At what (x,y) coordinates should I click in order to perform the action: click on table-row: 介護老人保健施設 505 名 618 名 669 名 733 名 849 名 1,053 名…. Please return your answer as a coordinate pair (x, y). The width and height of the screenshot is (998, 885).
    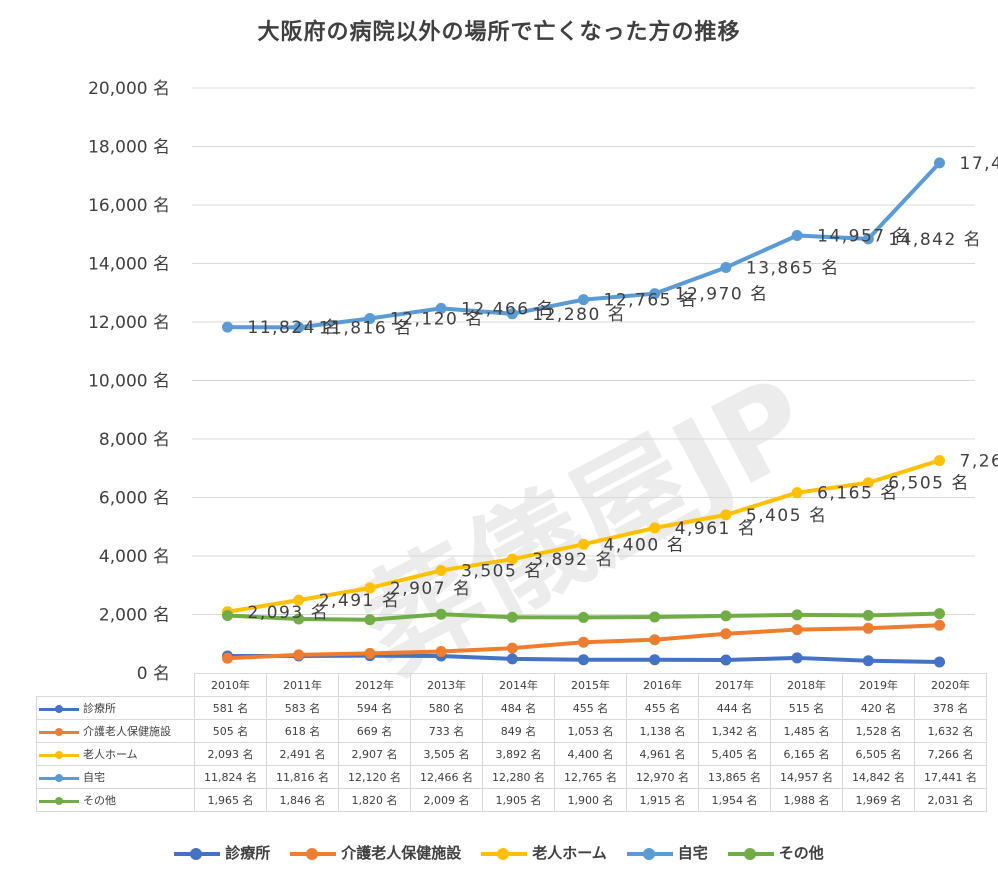
    Looking at the image, I should click on (511, 731).